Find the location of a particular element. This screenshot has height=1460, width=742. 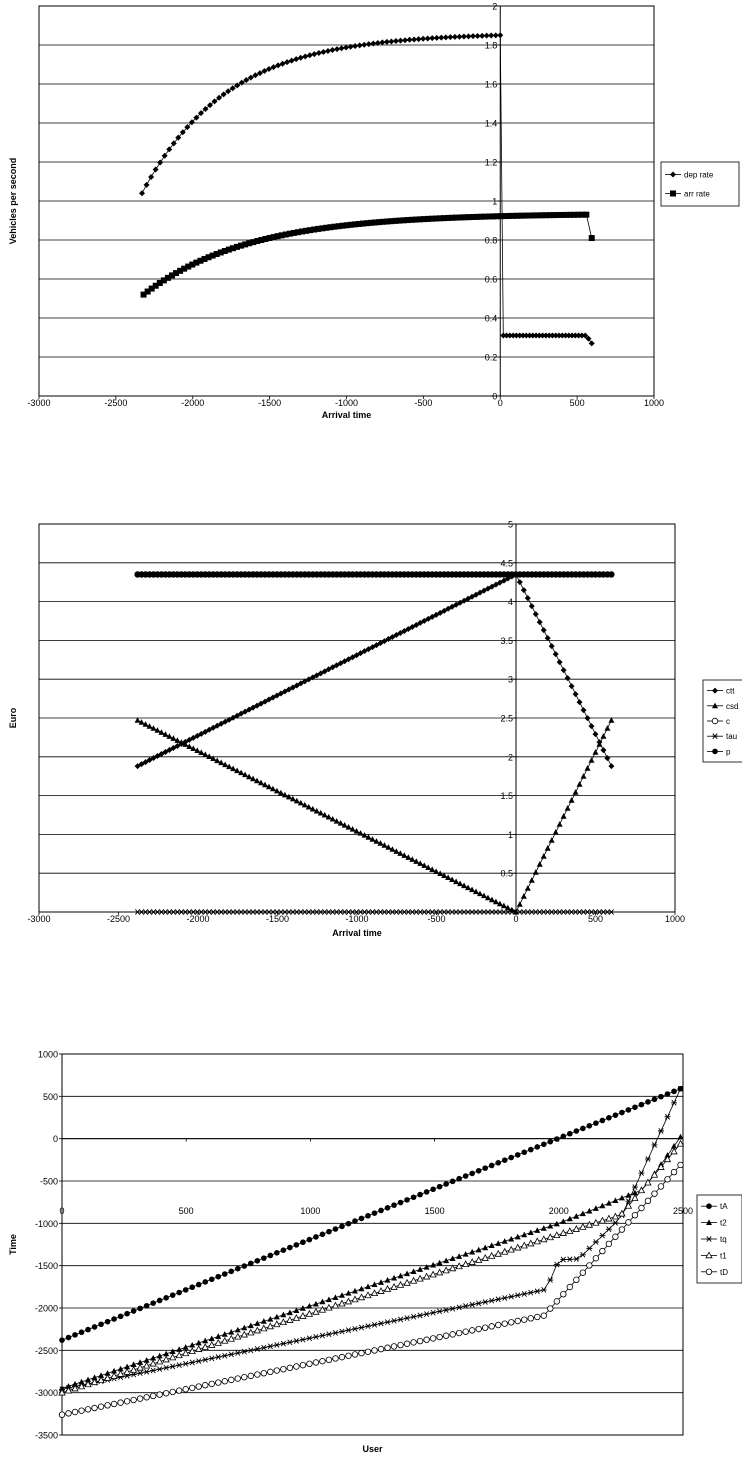

legend-marker is located at coordinates (715, 690).